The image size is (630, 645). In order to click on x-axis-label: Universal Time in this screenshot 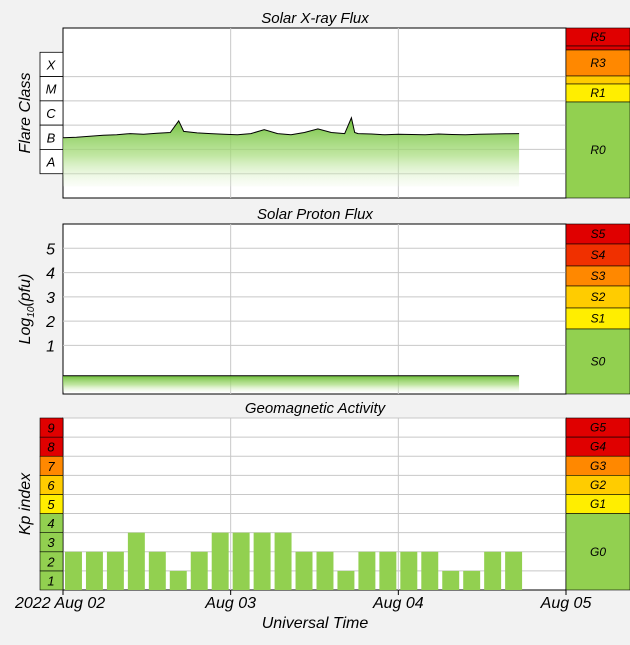, I will do `click(315, 623)`.